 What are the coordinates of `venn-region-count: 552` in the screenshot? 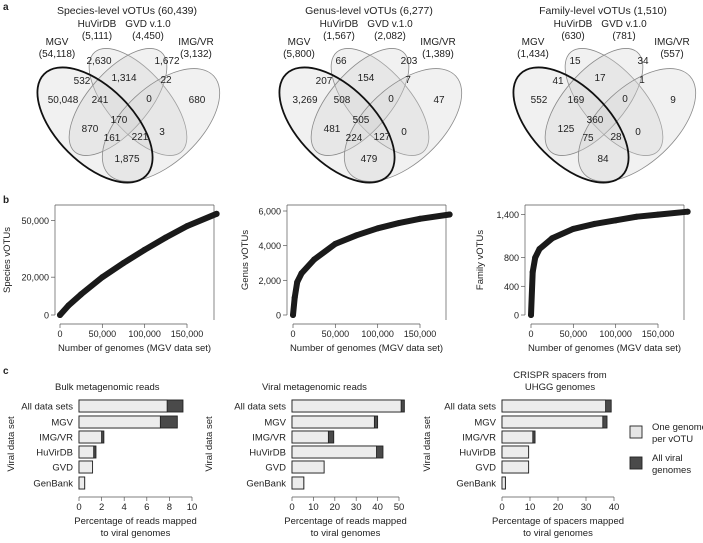 It's located at (539, 100).